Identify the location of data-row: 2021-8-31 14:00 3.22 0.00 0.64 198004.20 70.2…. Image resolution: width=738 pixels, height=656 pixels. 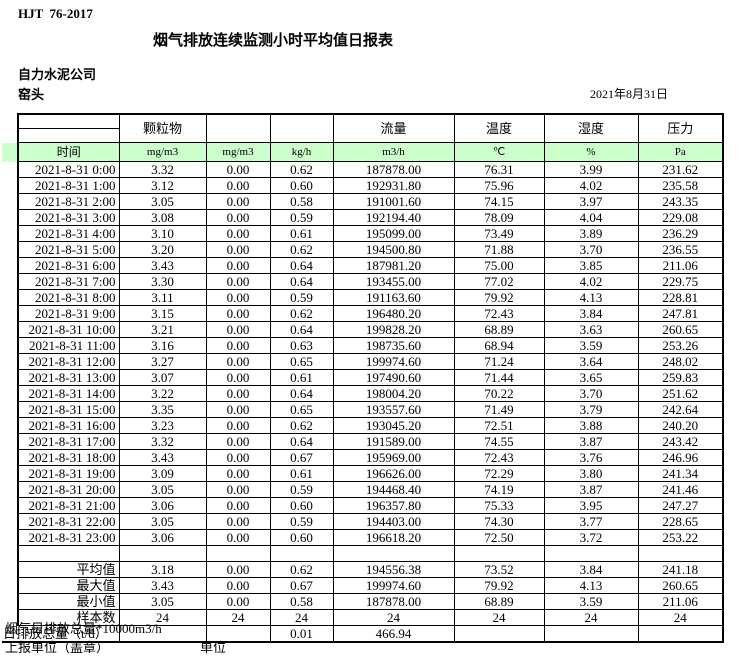
(363, 393).